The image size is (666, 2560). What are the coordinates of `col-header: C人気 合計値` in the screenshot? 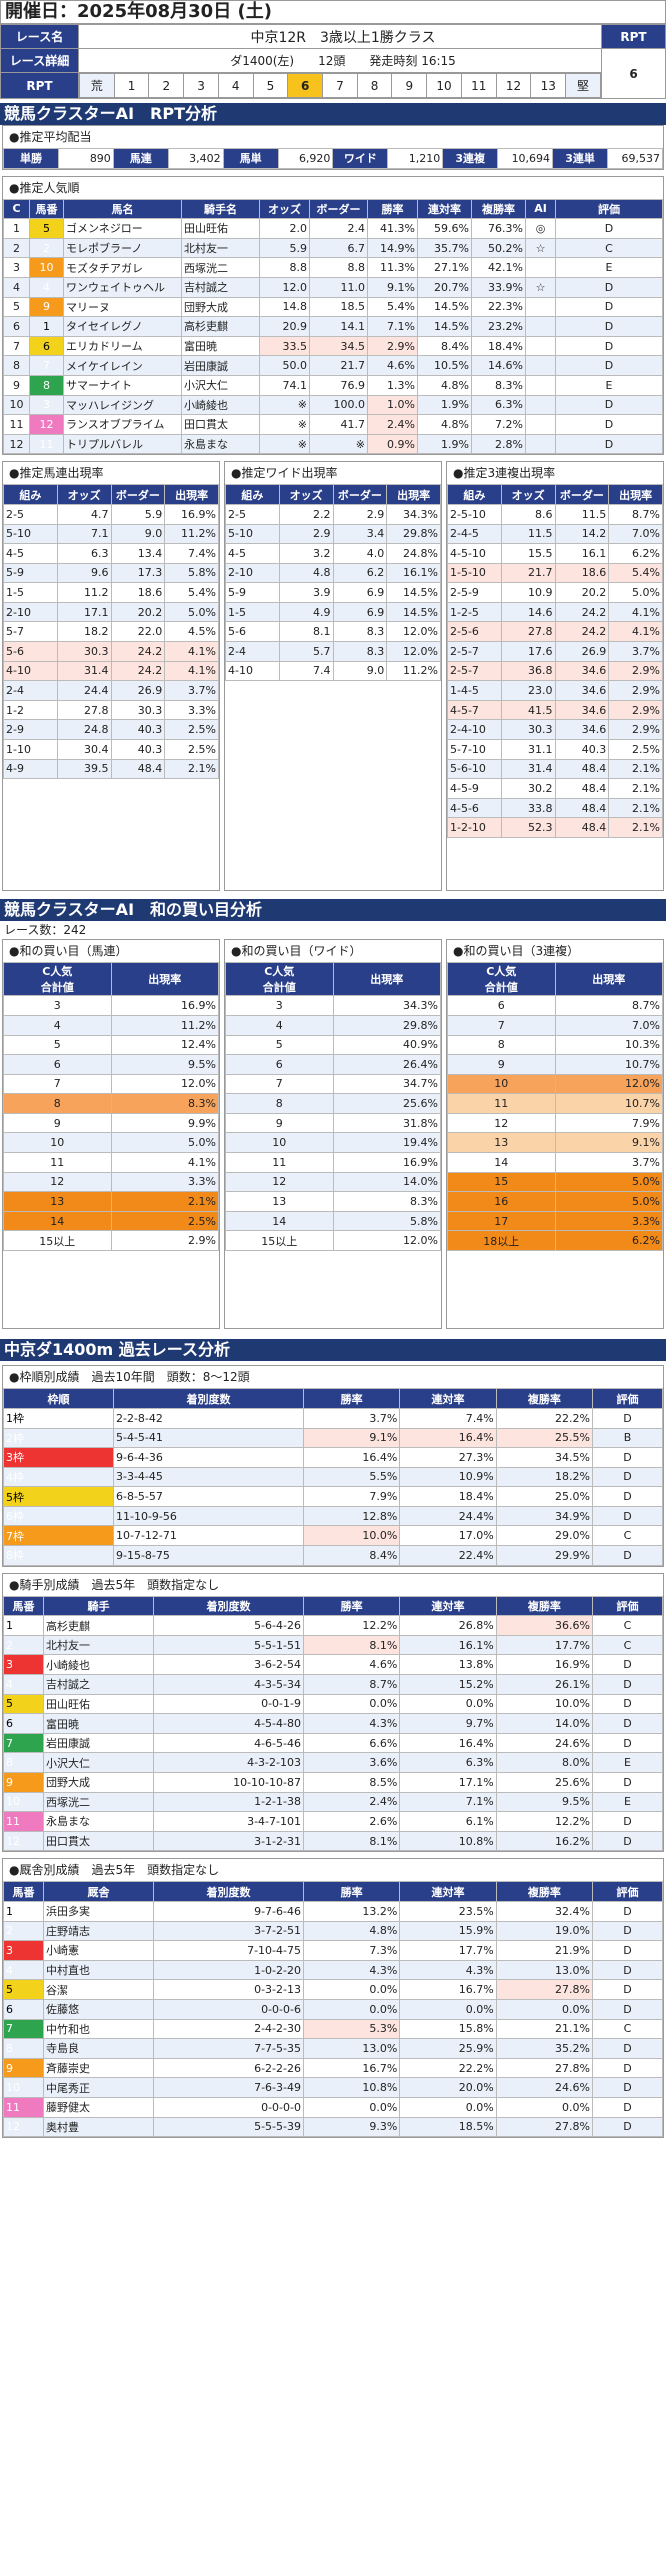 It's located at (57, 979).